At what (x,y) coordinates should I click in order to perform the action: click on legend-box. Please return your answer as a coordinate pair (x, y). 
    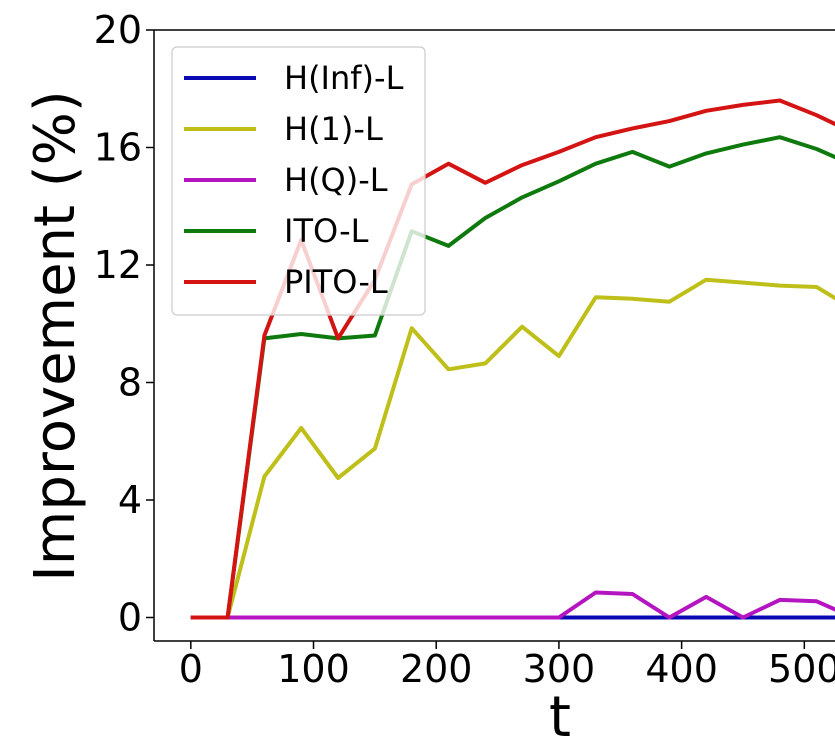
    Looking at the image, I should click on (298, 181).